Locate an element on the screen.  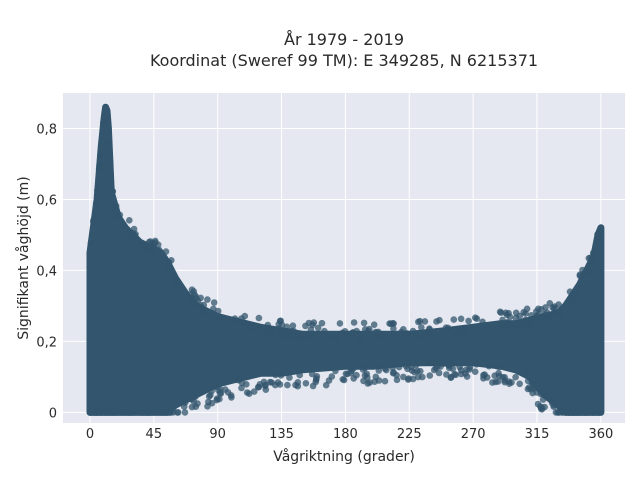
y-tick-label: 0 is located at coordinates (53, 413).